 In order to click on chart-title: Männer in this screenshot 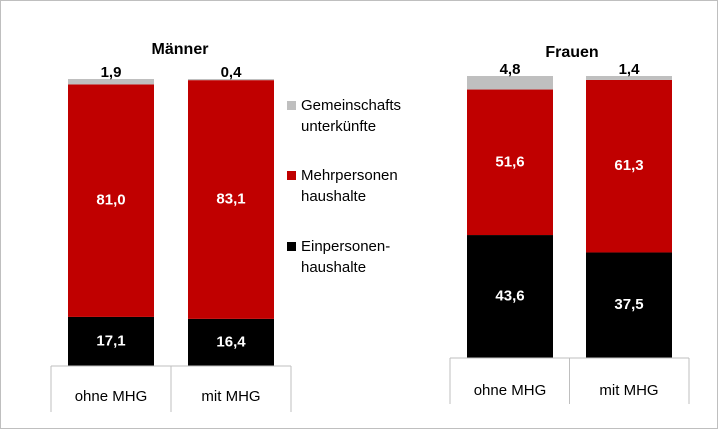, I will do `click(180, 49)`.